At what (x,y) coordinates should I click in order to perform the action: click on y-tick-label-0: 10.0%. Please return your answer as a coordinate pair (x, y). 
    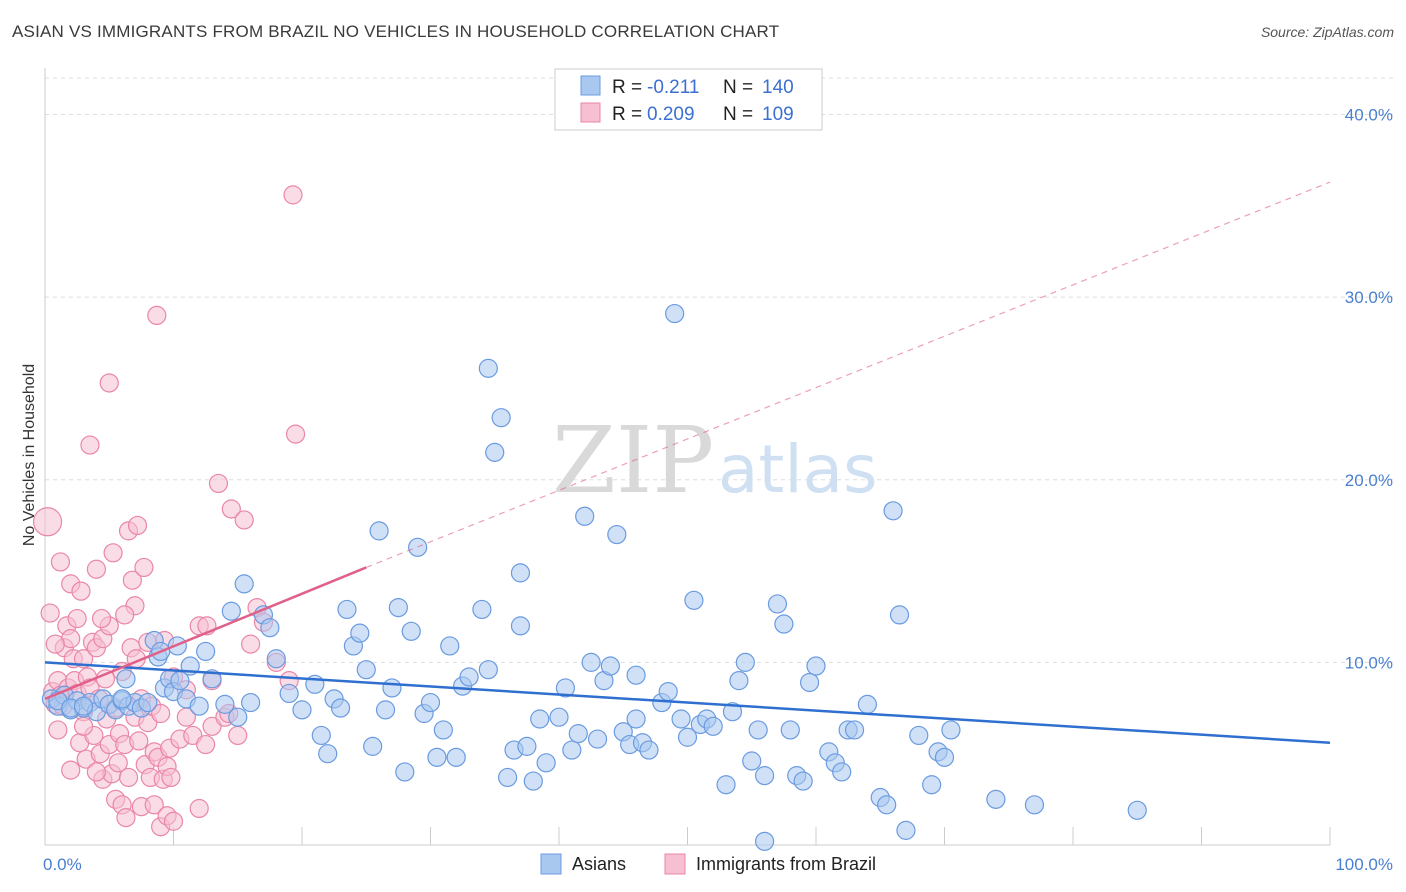
    Looking at the image, I should click on (1369, 662).